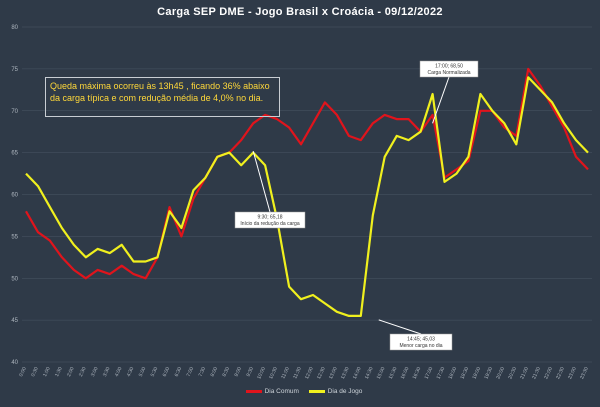 This screenshot has height=407, width=600. What do you see at coordinates (333, 373) in the screenshot?
I see `x-tick-label: 13:00` at bounding box center [333, 373].